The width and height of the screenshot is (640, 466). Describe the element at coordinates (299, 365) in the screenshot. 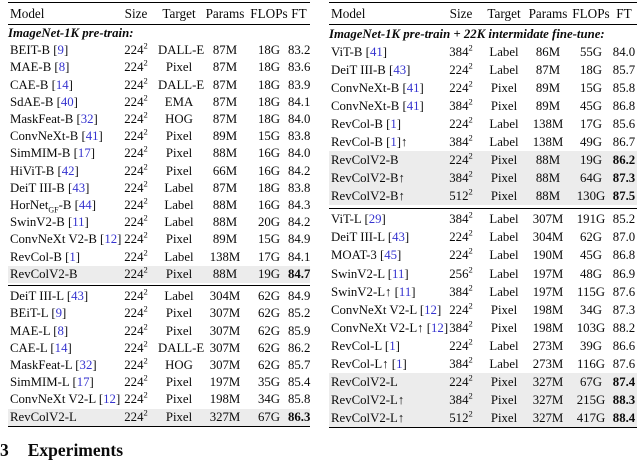

I see `ft-cell: 85.7` at that location.